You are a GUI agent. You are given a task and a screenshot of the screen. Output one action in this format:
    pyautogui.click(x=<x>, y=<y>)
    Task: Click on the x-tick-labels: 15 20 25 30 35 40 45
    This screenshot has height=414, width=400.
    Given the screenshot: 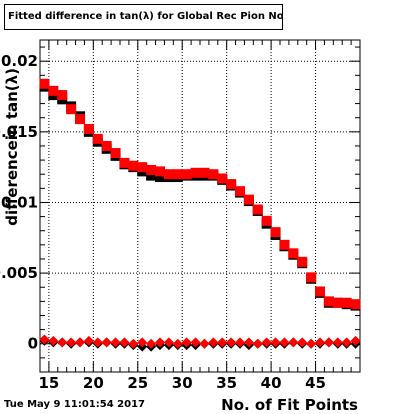 What is the action you would take?
    pyautogui.click(x=182, y=383)
    